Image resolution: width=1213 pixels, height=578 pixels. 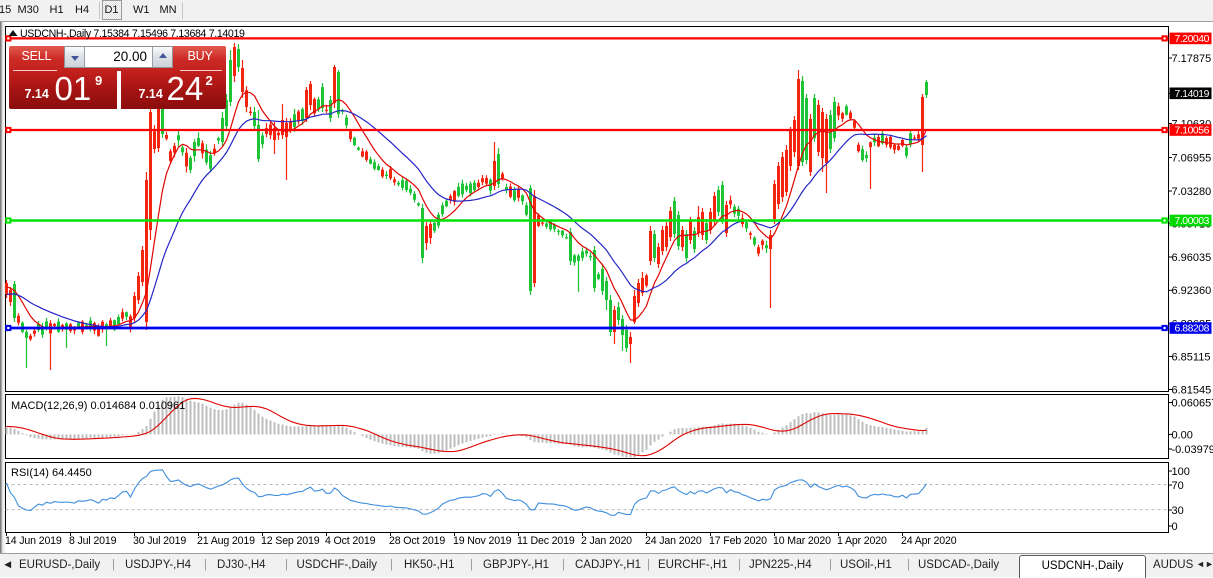 I want to click on svg-text: 4 Oct 2019, so click(x=350, y=541).